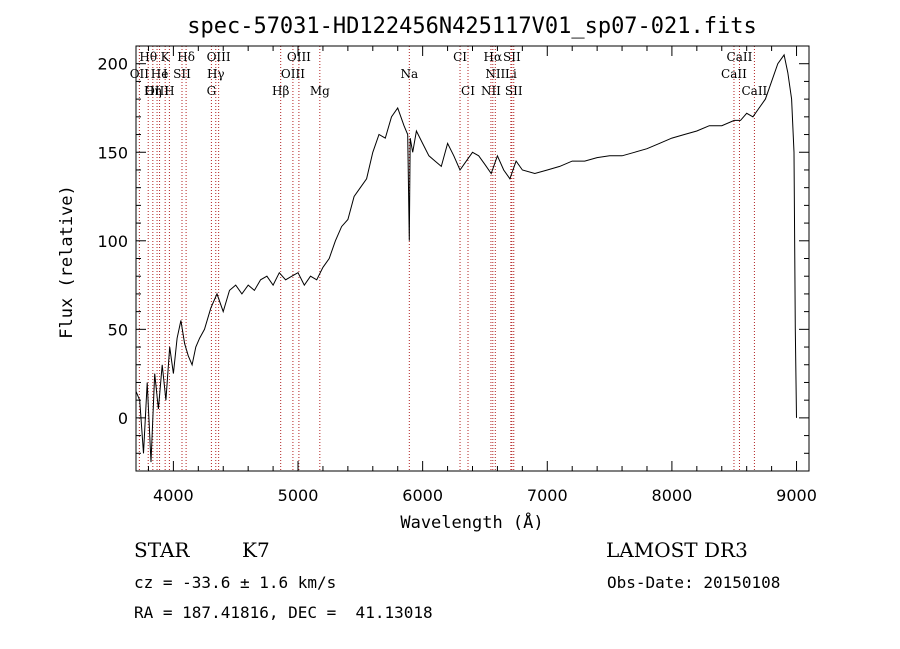 The width and height of the screenshot is (900, 649). Describe the element at coordinates (160, 74) in the screenshot. I see `line-label: He` at that location.